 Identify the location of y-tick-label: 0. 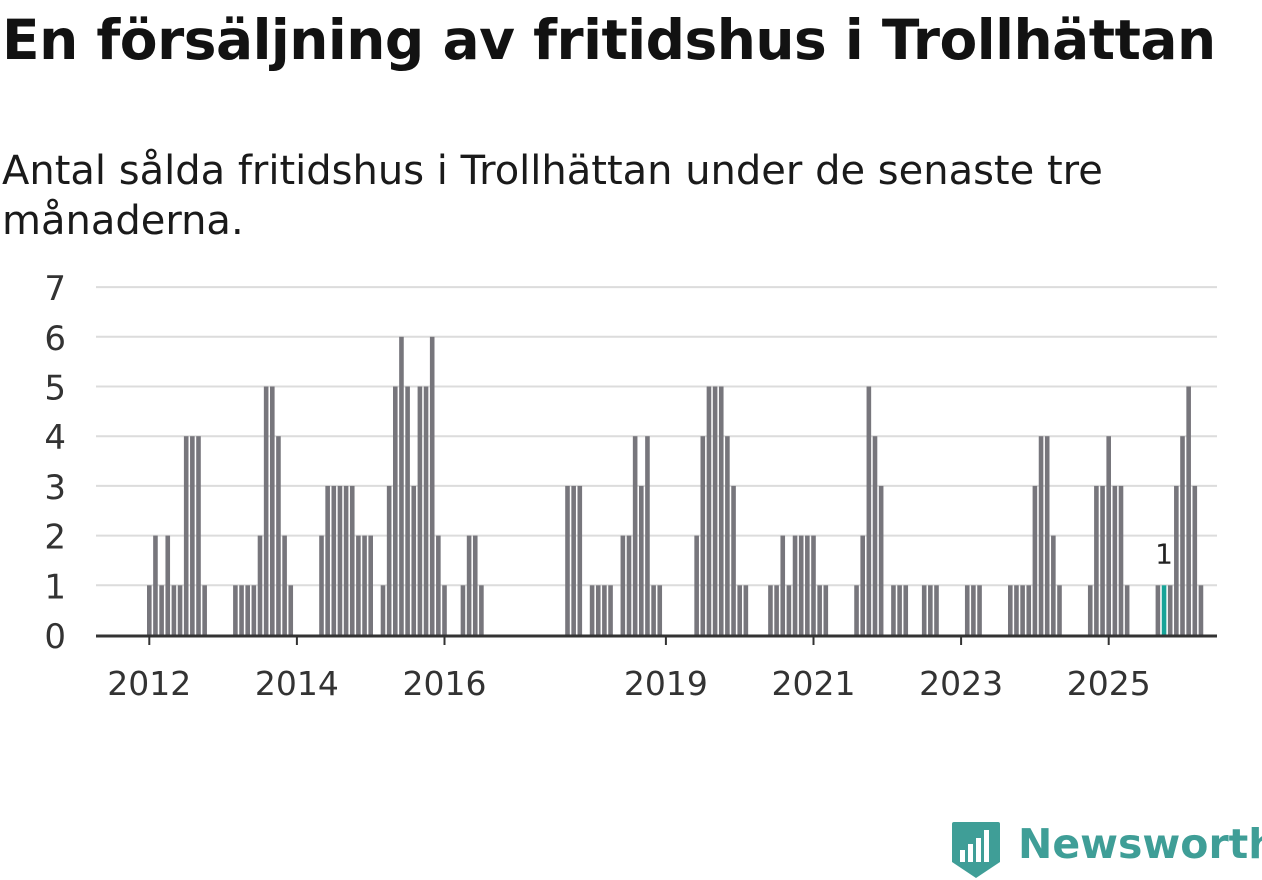
(55, 637).